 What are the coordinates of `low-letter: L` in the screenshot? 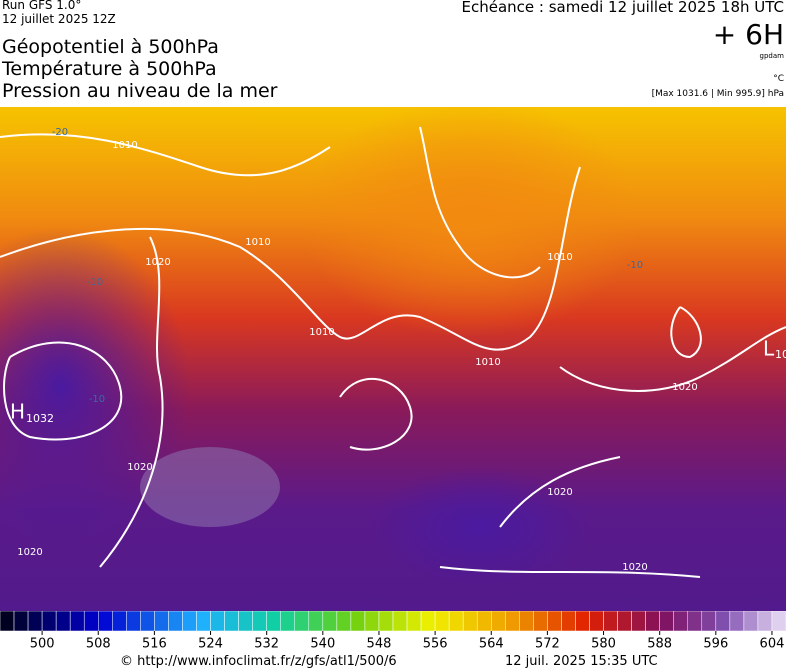 It's located at (769, 349).